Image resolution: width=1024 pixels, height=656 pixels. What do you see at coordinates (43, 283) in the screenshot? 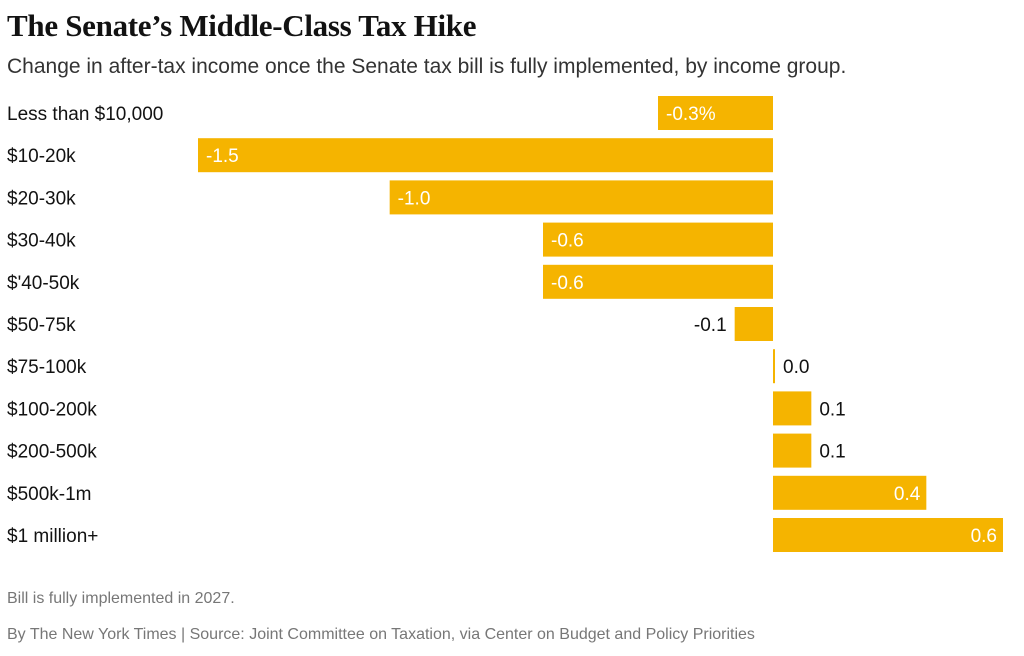
I see `category-label: $'40-50k` at bounding box center [43, 283].